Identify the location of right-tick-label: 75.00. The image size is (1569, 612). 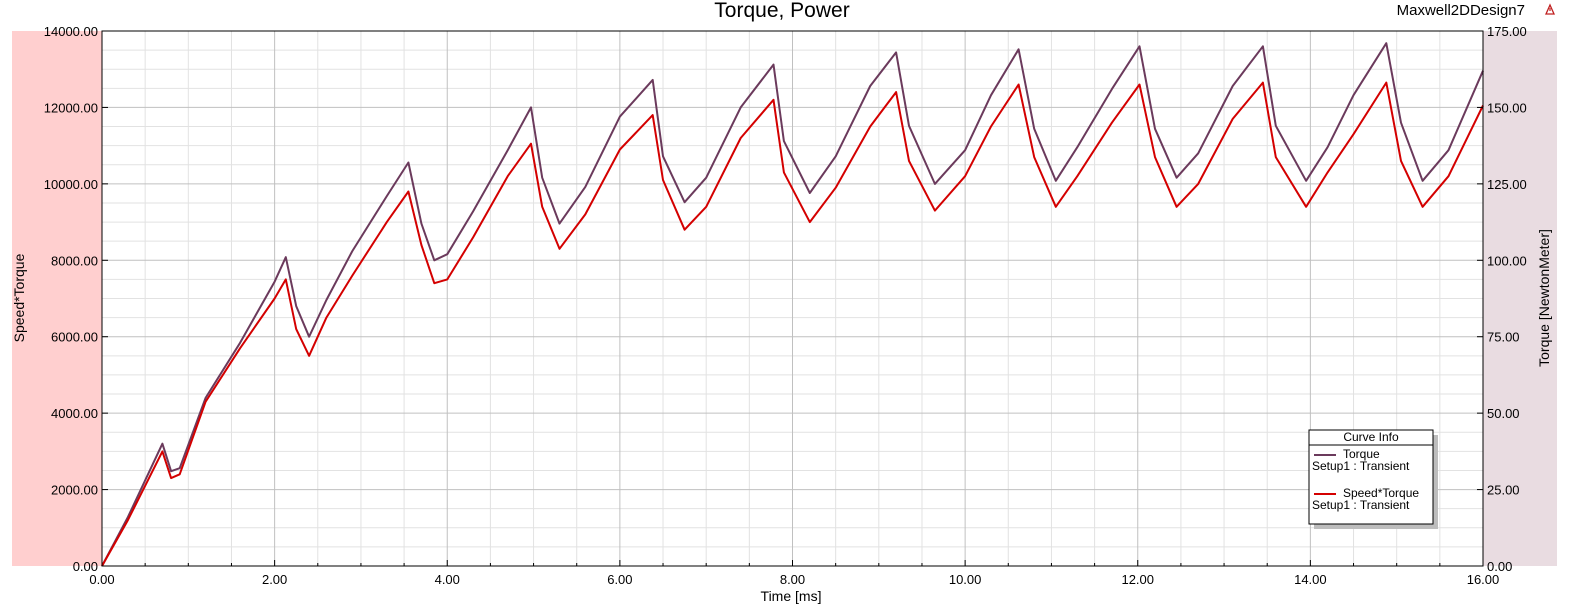
(1503, 337).